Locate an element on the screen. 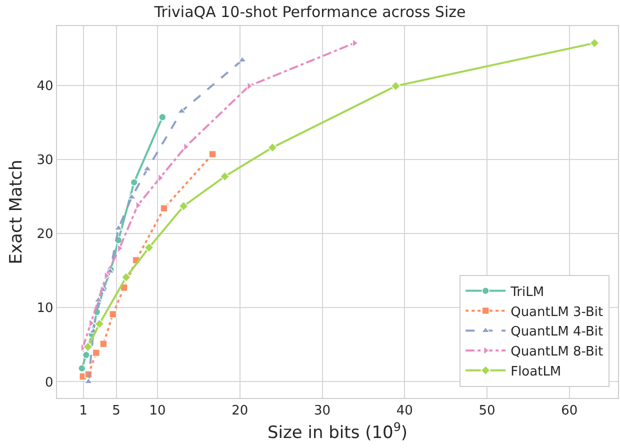 The height and width of the screenshot is (448, 620). y-tick-label: 0 is located at coordinates (49, 382).